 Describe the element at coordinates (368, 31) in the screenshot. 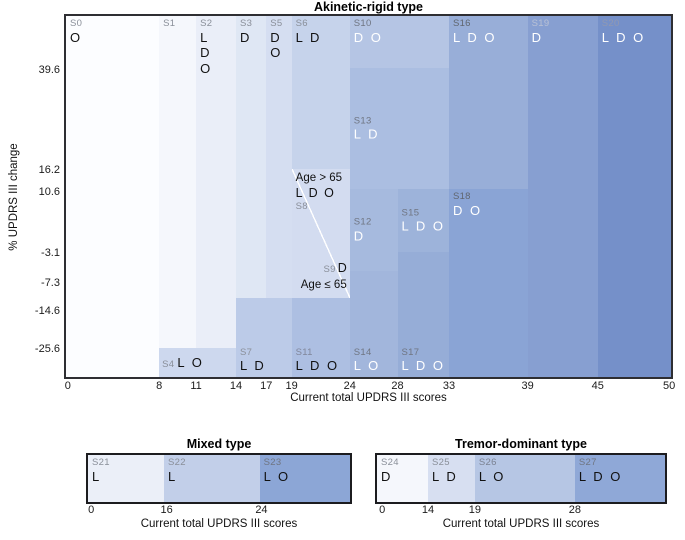

I see `segment-label: S10 D O` at that location.